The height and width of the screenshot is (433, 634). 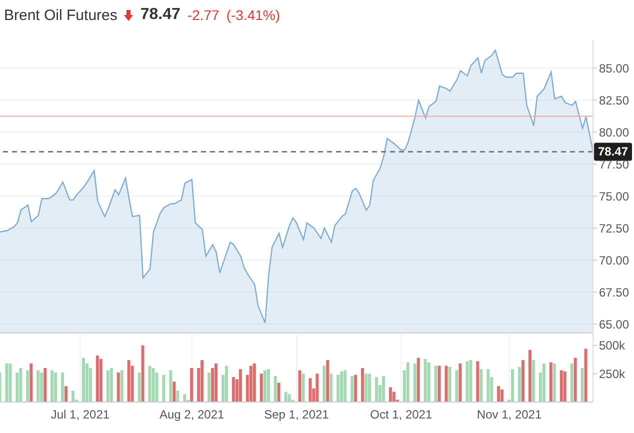 I want to click on y-tick-label: 72.50, so click(x=614, y=228).